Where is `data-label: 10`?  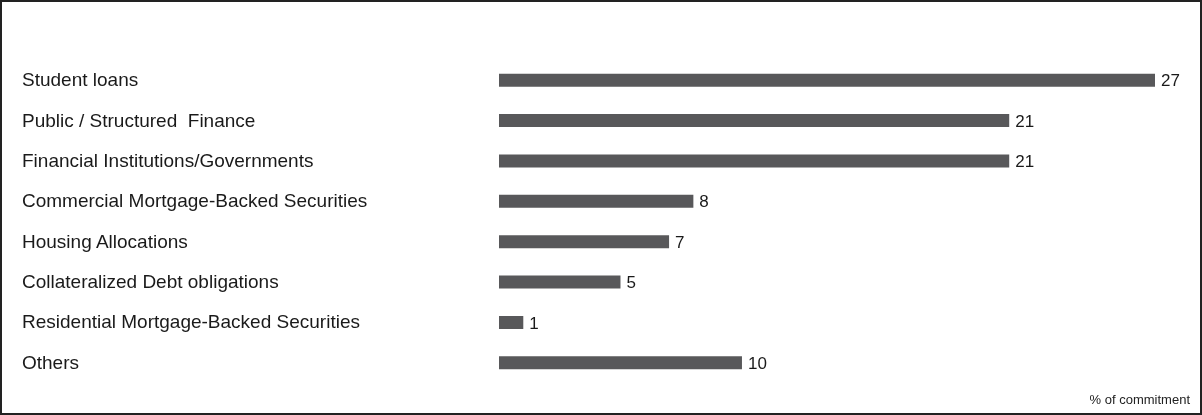 data-label: 10 is located at coordinates (757, 363).